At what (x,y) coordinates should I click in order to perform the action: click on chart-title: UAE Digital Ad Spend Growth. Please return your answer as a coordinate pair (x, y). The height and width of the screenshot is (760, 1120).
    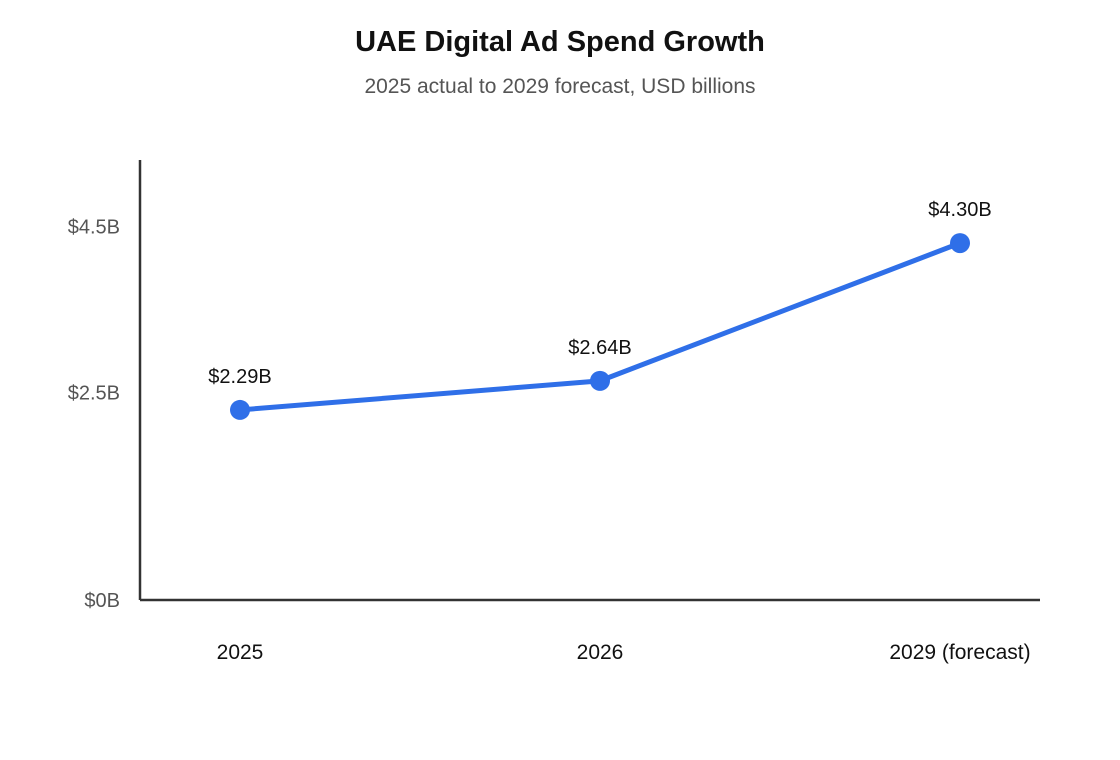
    Looking at the image, I should click on (560, 42).